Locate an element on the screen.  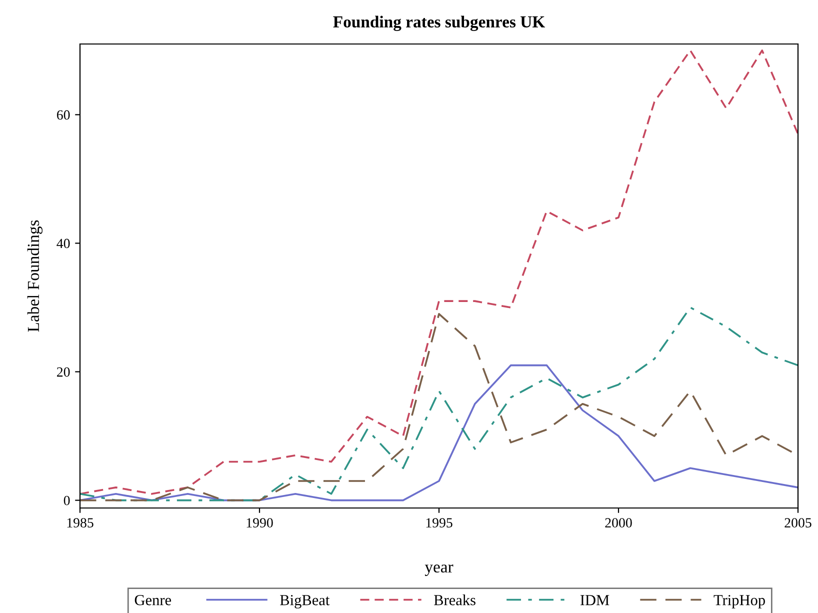
y-axis-title: Label Foundings is located at coordinates (34, 276).